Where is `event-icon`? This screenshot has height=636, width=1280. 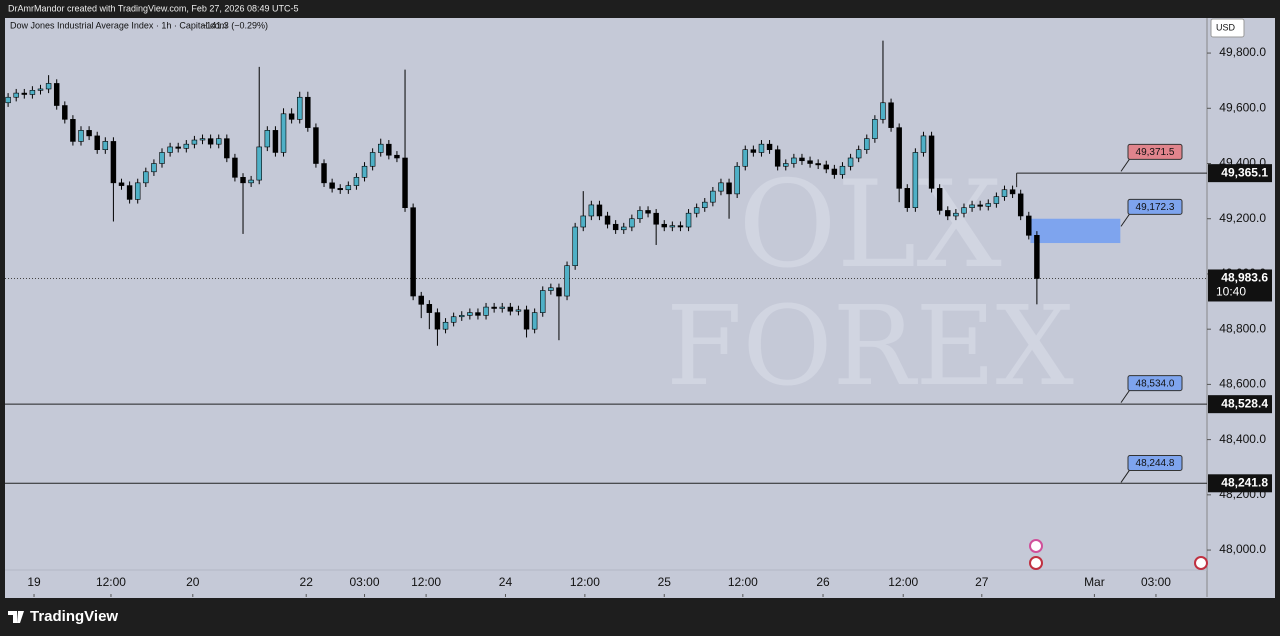 event-icon is located at coordinates (1036, 546).